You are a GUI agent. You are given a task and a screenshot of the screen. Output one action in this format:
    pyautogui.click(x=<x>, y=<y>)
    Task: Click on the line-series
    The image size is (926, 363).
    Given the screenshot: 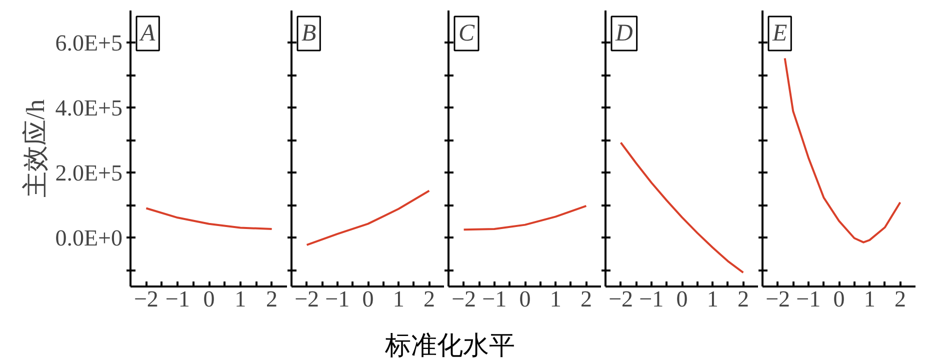 What is the action you would take?
    pyautogui.click(x=209, y=218)
    